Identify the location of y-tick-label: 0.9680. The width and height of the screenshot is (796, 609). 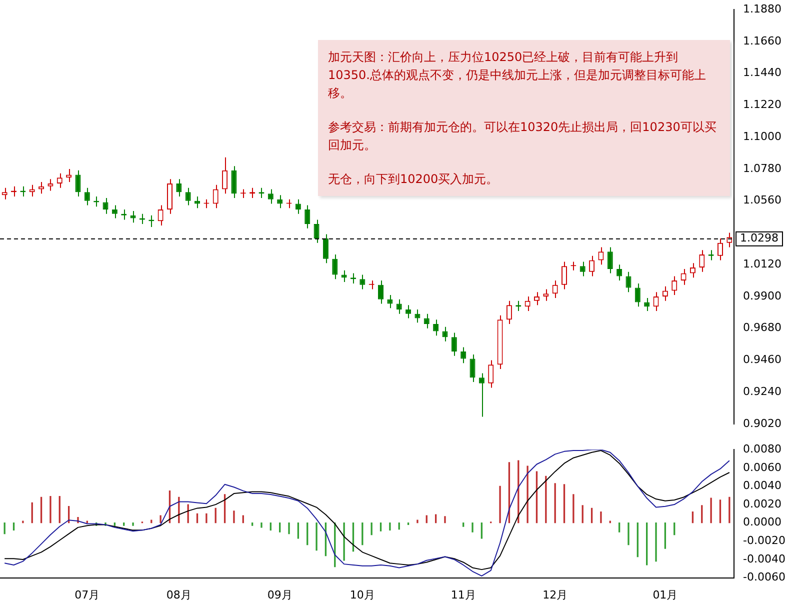
(762, 327).